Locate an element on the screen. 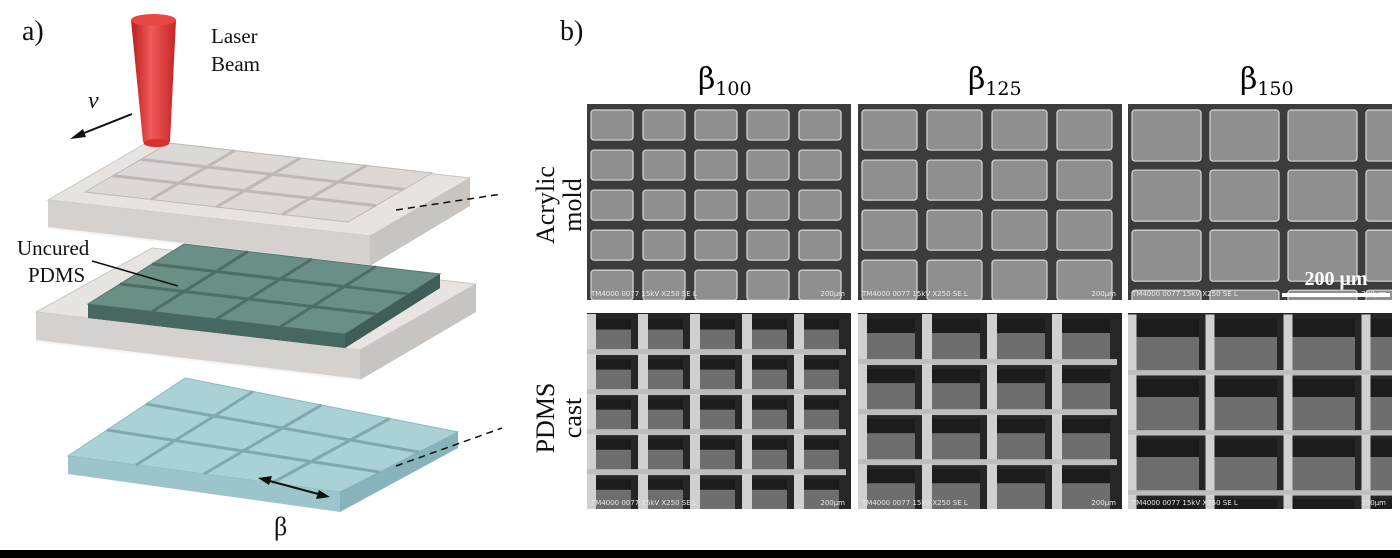 The image size is (1400, 558). panel-b-label: b) is located at coordinates (572, 31).